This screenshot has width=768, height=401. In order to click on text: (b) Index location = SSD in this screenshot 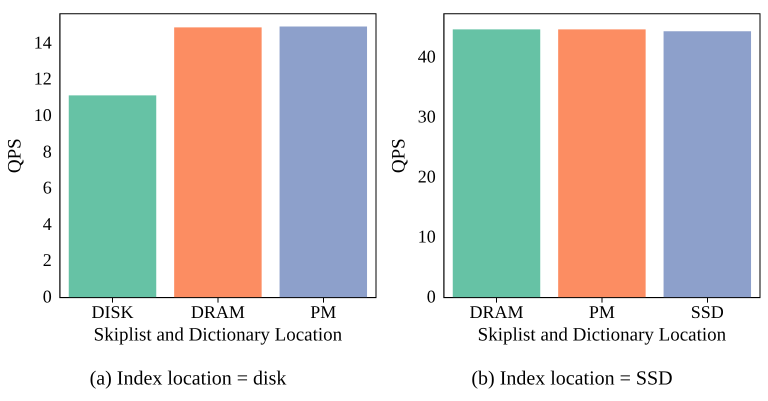, I will do `click(572, 378)`.